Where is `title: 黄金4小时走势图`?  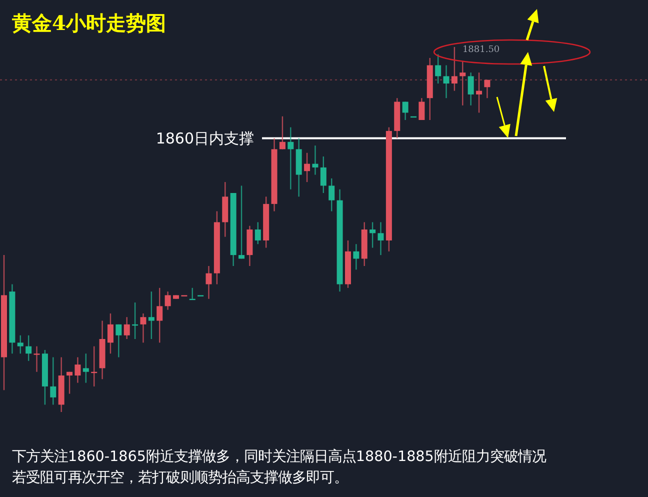
title: 黄金4小时走势图 is located at coordinates (89, 23).